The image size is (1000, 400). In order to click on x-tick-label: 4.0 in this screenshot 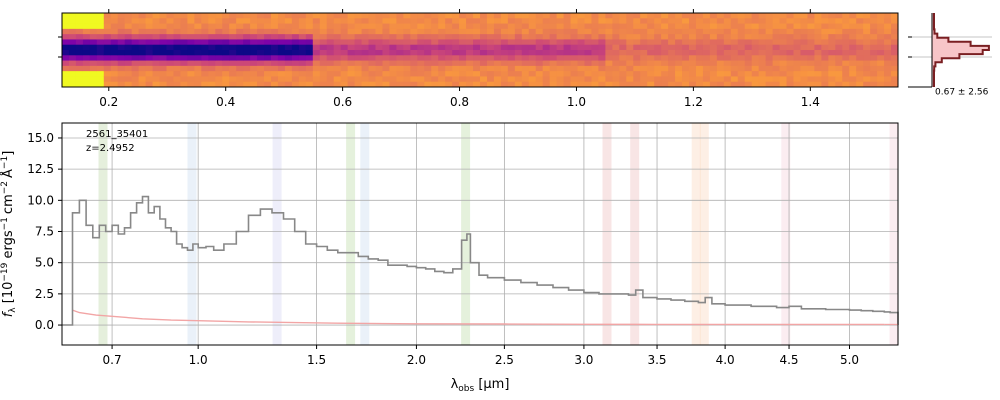, I will do `click(725, 360)`.